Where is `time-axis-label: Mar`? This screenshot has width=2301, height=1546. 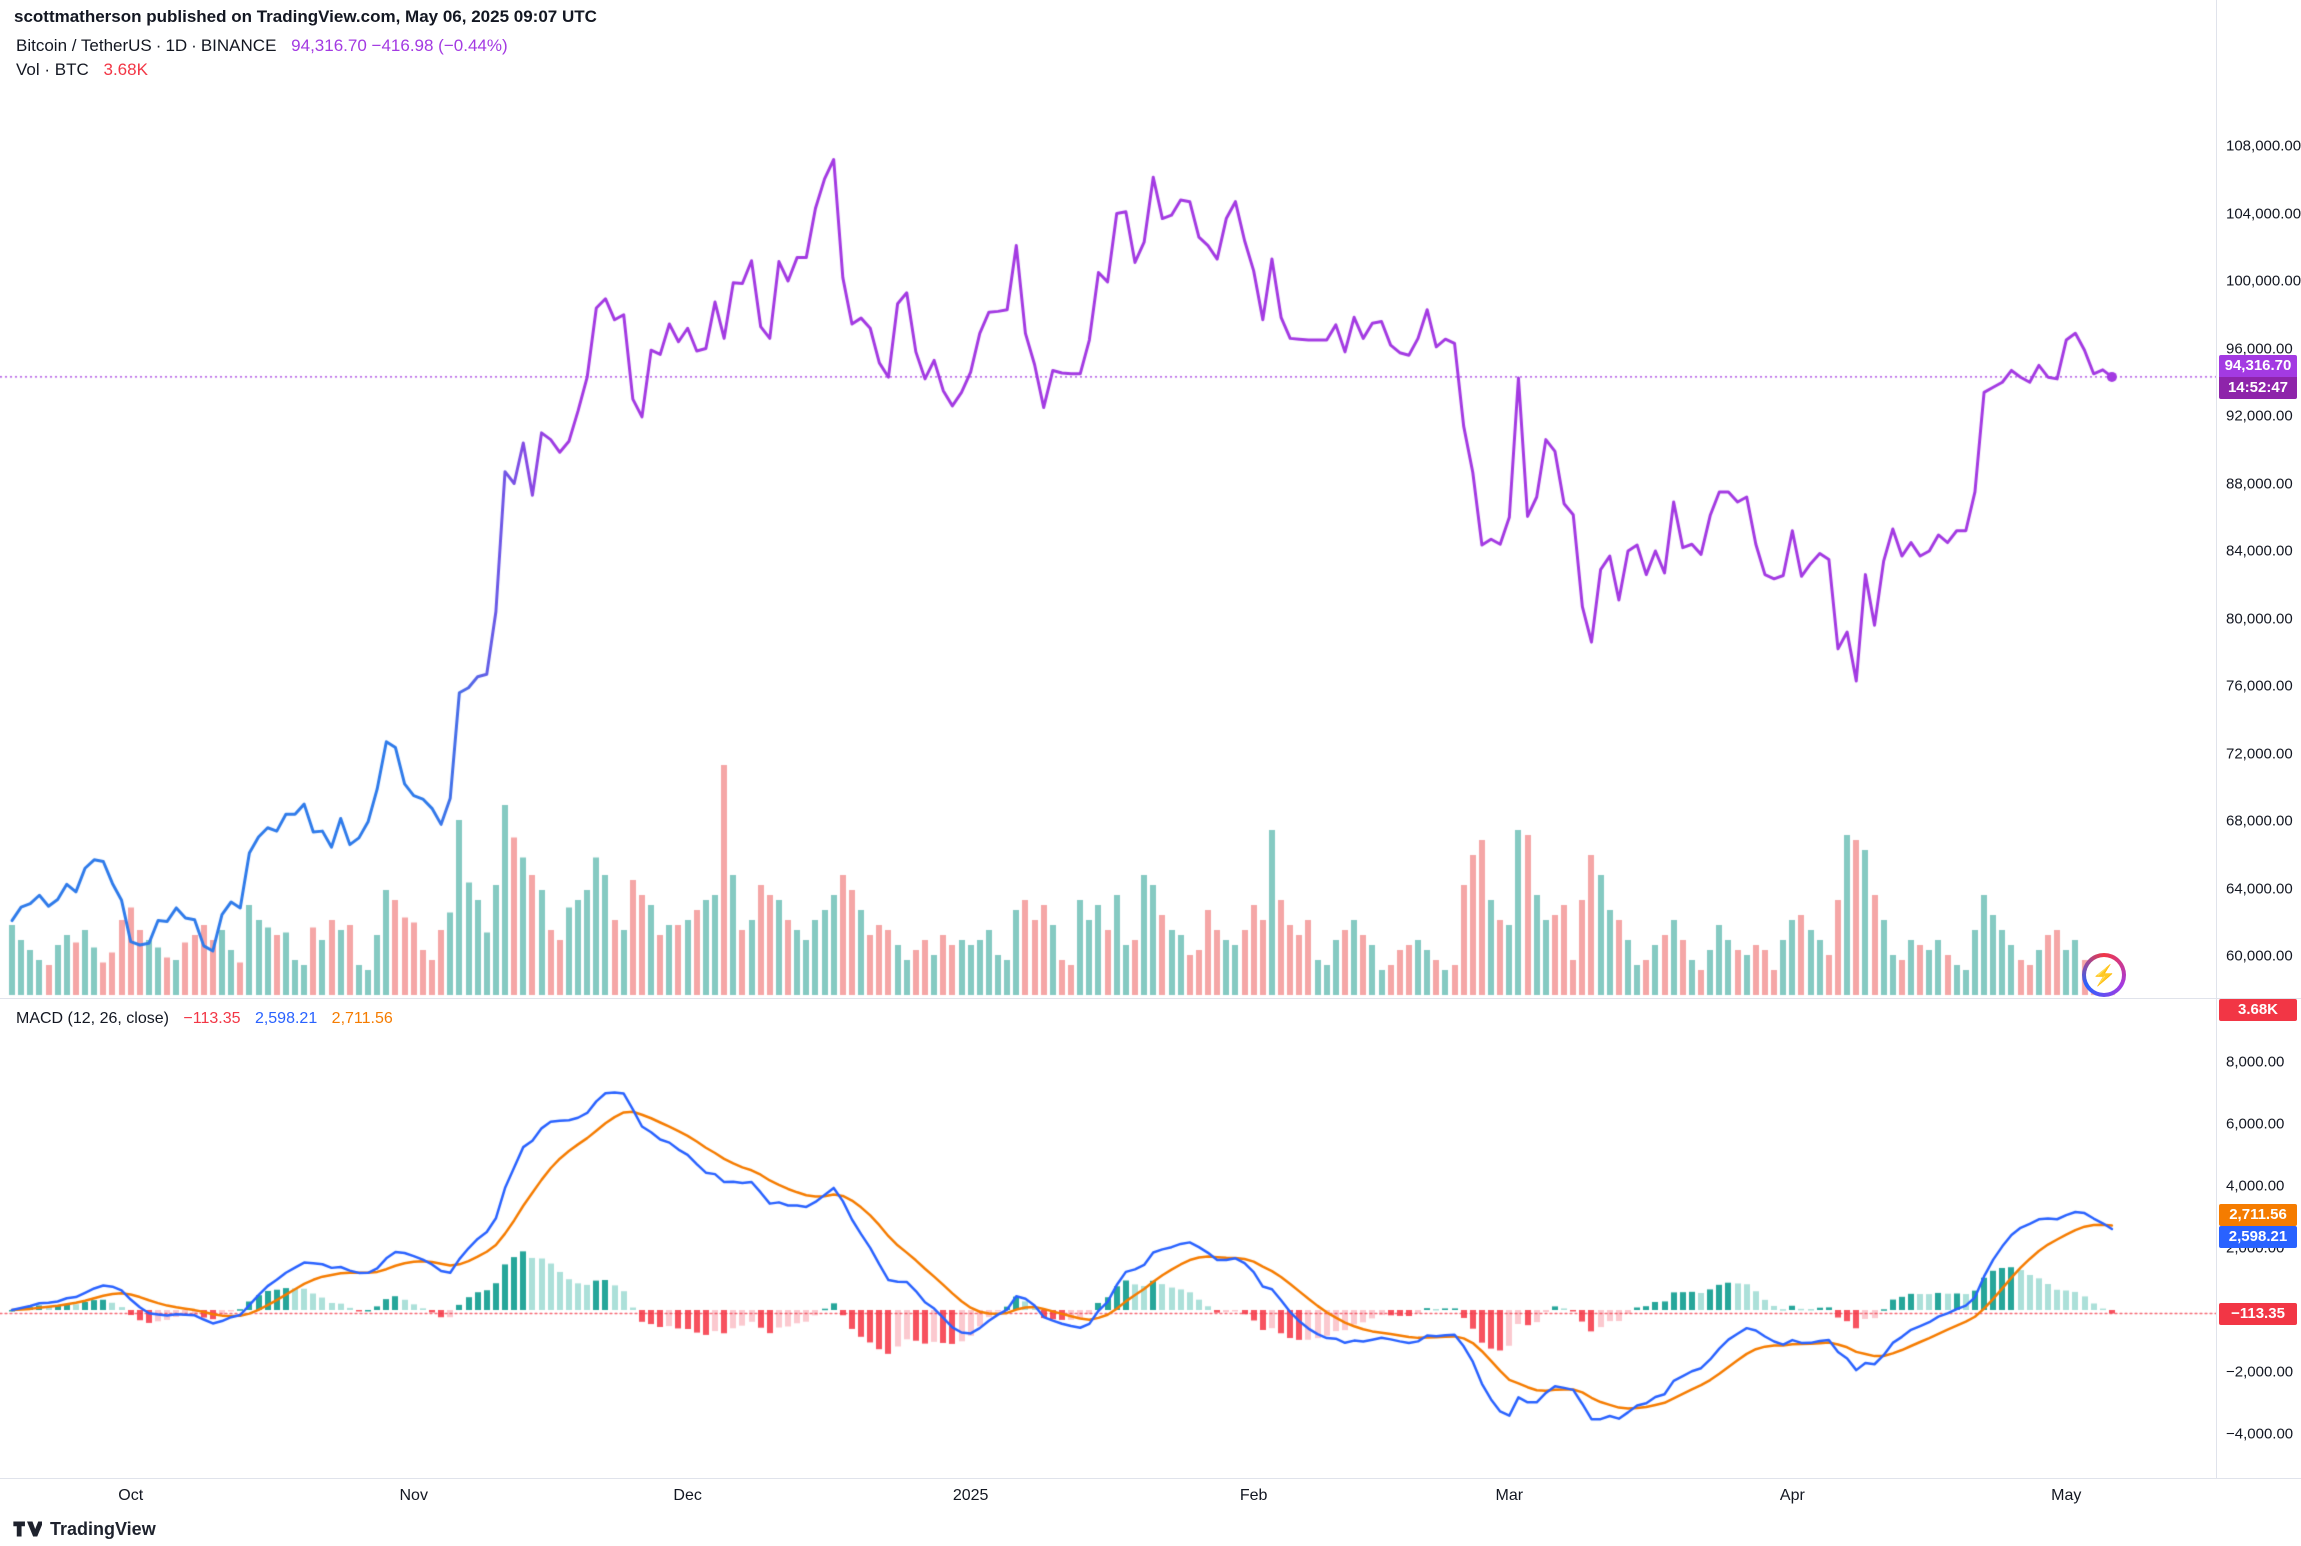
time-axis-label: Mar is located at coordinates (1509, 1495).